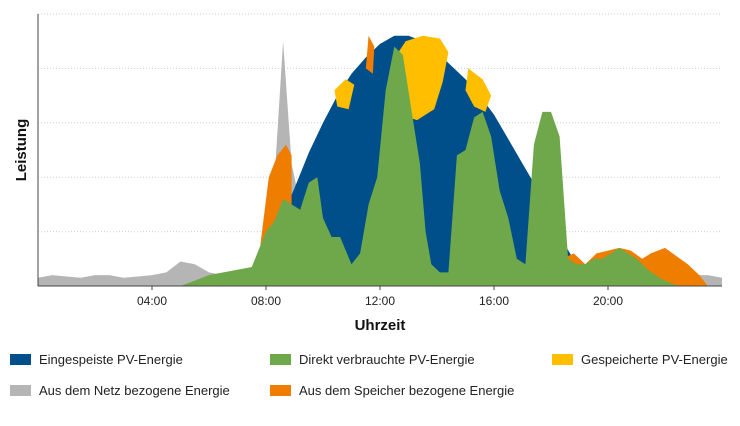 The width and height of the screenshot is (740, 426). Describe the element at coordinates (21, 150) in the screenshot. I see `y-axis-title: Leistung` at that location.